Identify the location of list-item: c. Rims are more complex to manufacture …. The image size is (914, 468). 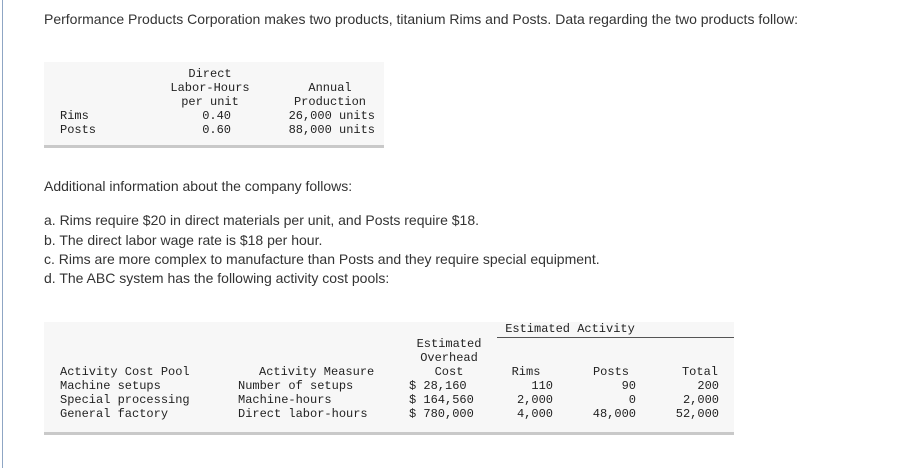
(322, 259).